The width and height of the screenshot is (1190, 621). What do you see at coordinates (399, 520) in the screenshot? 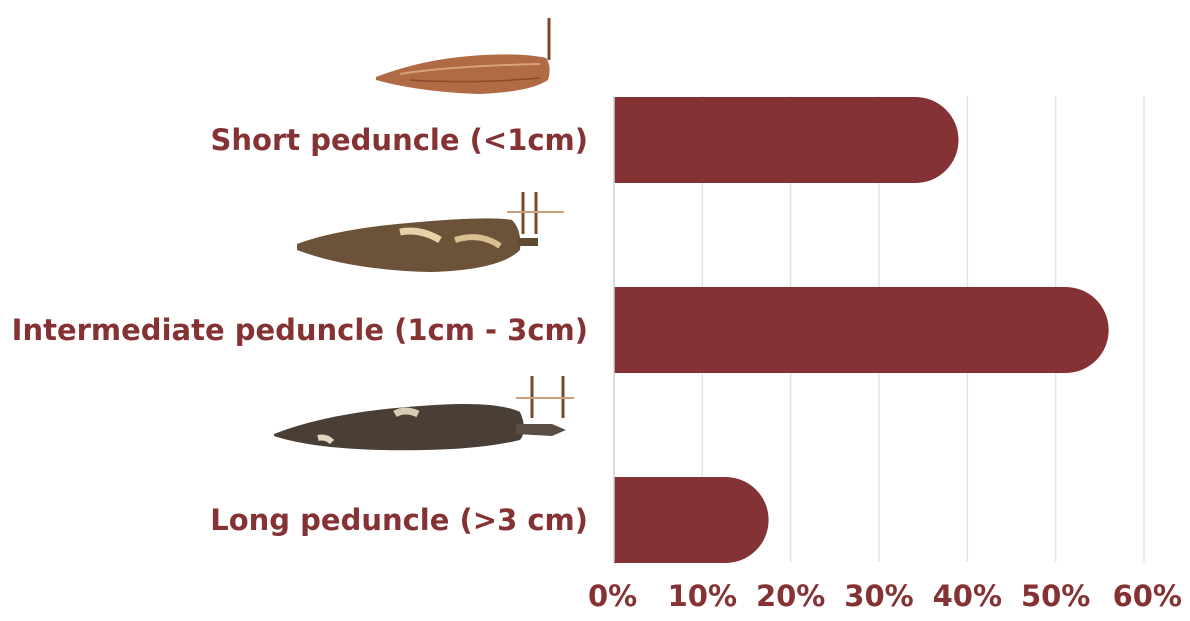
I see `category-label: Long peduncle (>3 cm)` at bounding box center [399, 520].